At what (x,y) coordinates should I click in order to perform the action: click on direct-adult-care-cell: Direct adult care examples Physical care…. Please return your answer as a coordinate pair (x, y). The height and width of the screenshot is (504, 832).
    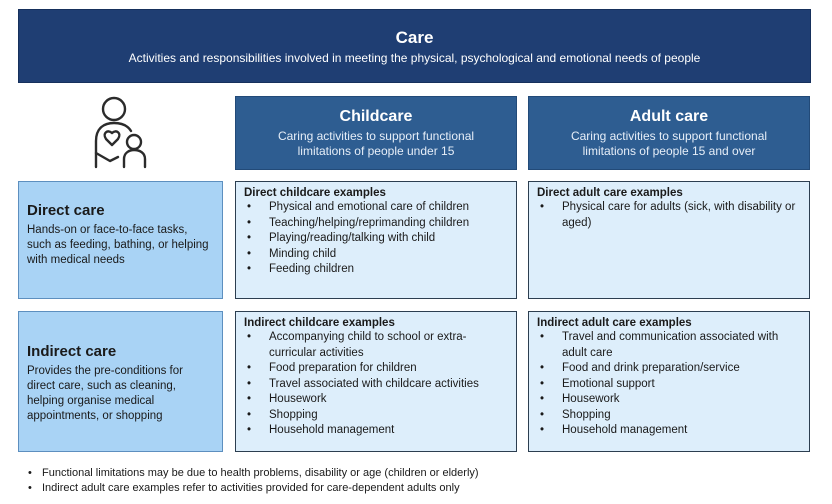
    Looking at the image, I should click on (669, 240).